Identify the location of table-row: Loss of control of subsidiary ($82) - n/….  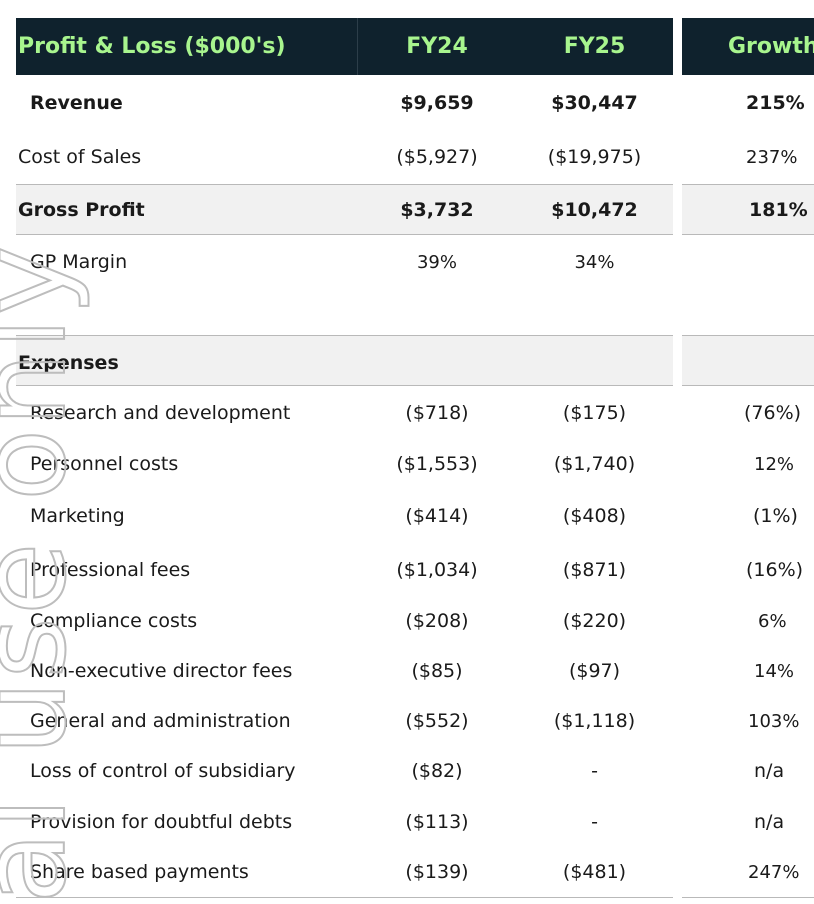
(407, 771).